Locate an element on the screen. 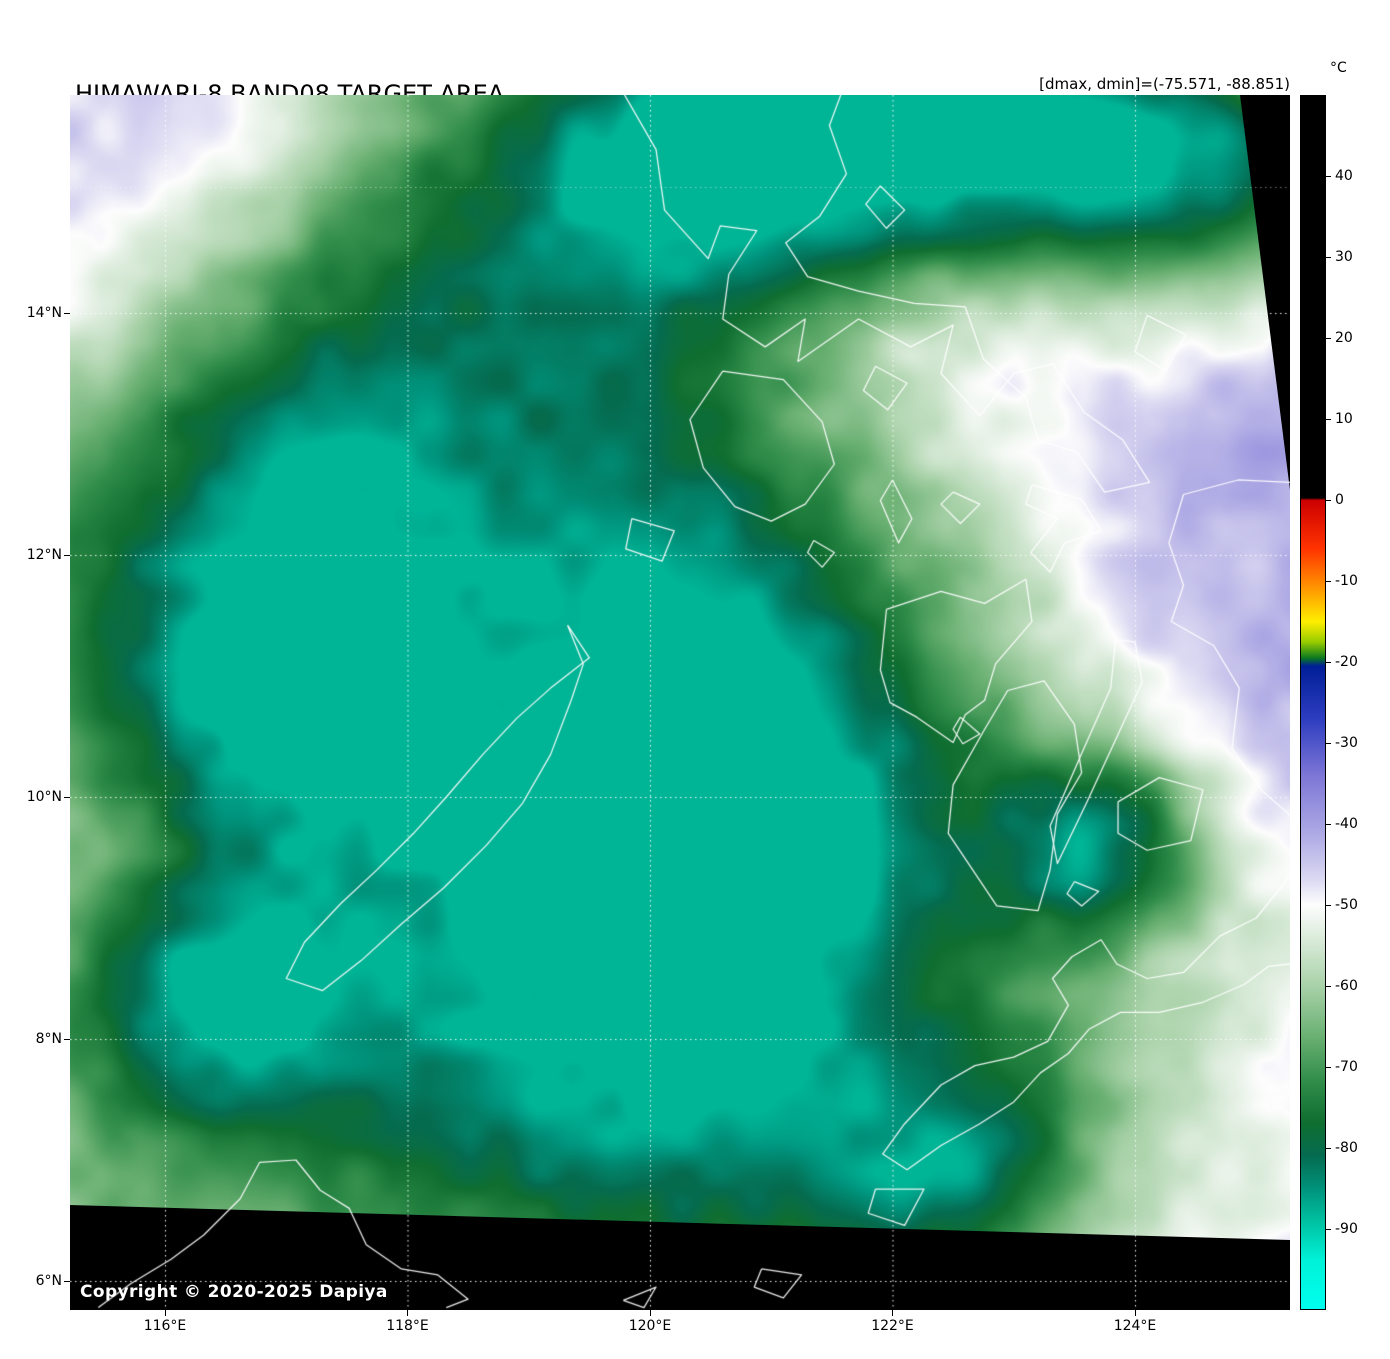 This screenshot has width=1390, height=1359. colorbar-tick-label: -50 is located at coordinates (1346, 905).